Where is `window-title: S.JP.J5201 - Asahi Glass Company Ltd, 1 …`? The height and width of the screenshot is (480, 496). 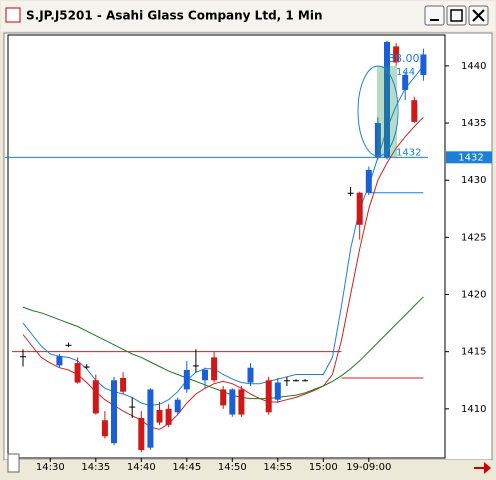 window-title: S.JP.J5201 - Asahi Glass Company Ltd, 1 … is located at coordinates (174, 16).